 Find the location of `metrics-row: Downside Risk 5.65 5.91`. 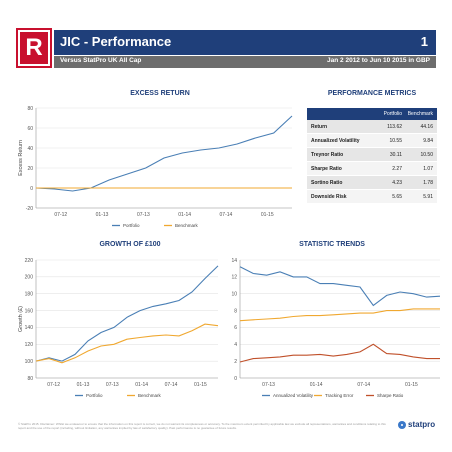

metrics-row: Downside Risk 5.65 5.91 is located at coordinates (372, 197).